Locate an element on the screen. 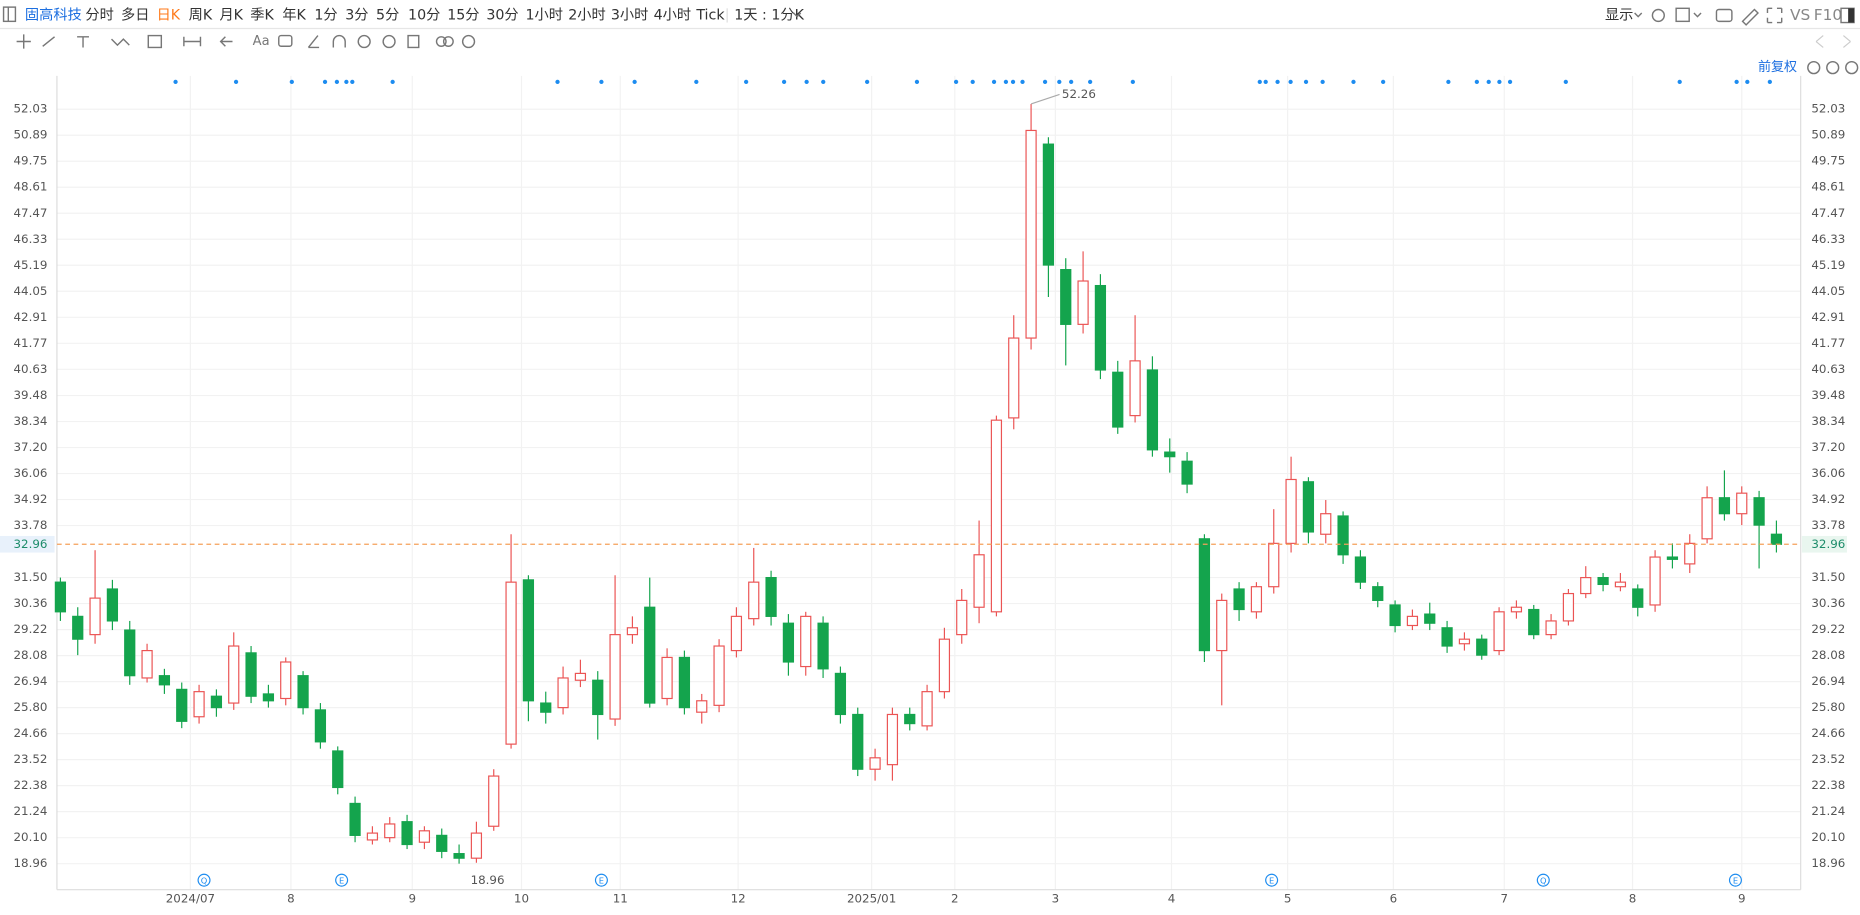 This screenshot has width=1860, height=915. zoom-out is located at coordinates (1833, 67).